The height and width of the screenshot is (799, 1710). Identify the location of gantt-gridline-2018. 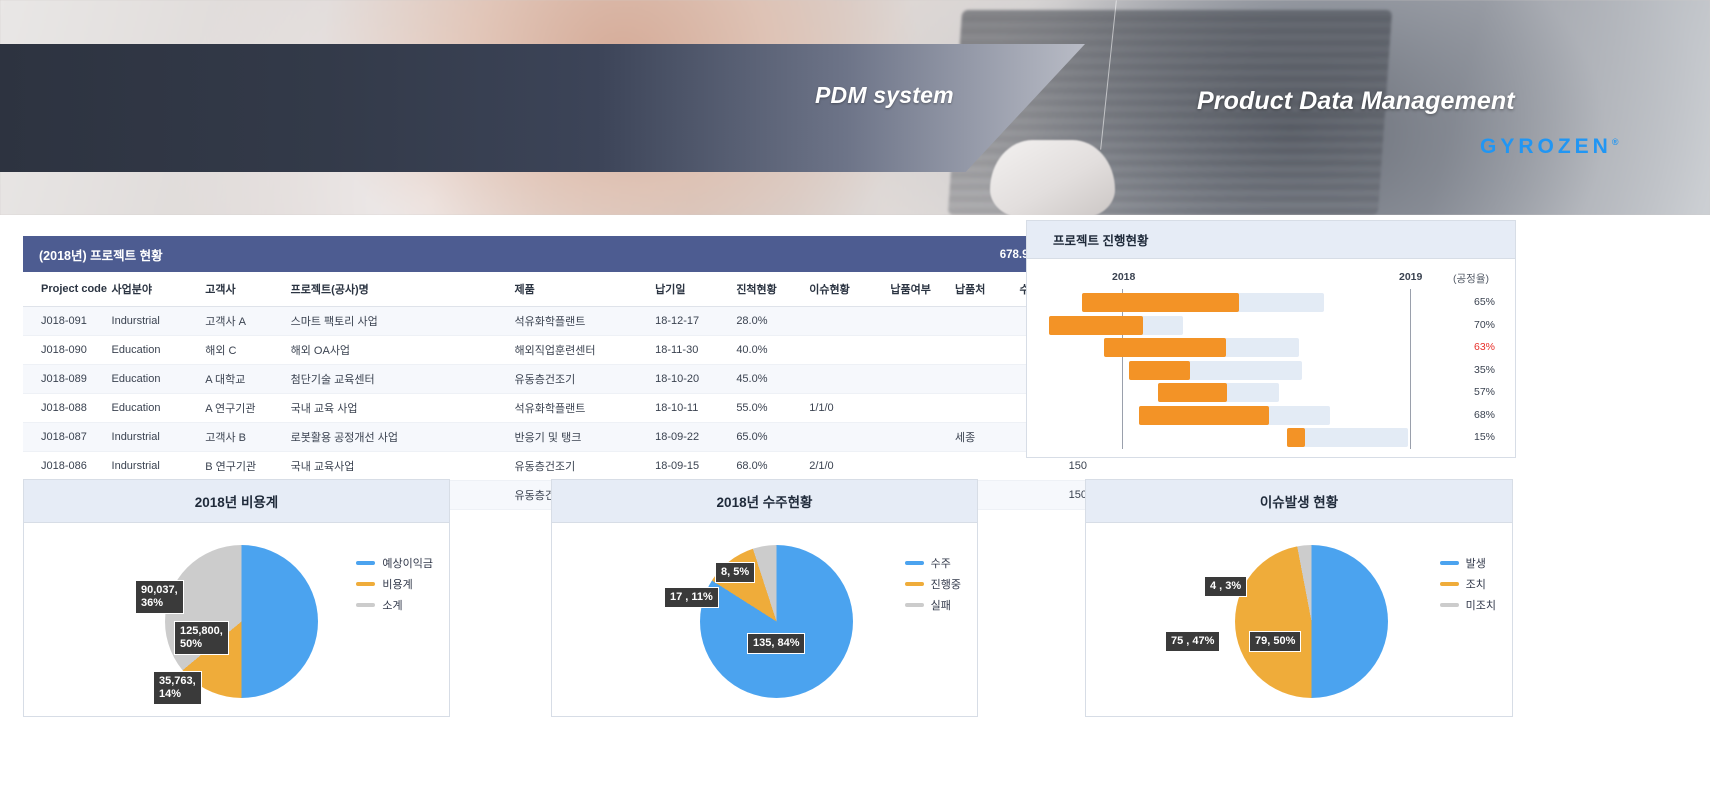
(1122, 369).